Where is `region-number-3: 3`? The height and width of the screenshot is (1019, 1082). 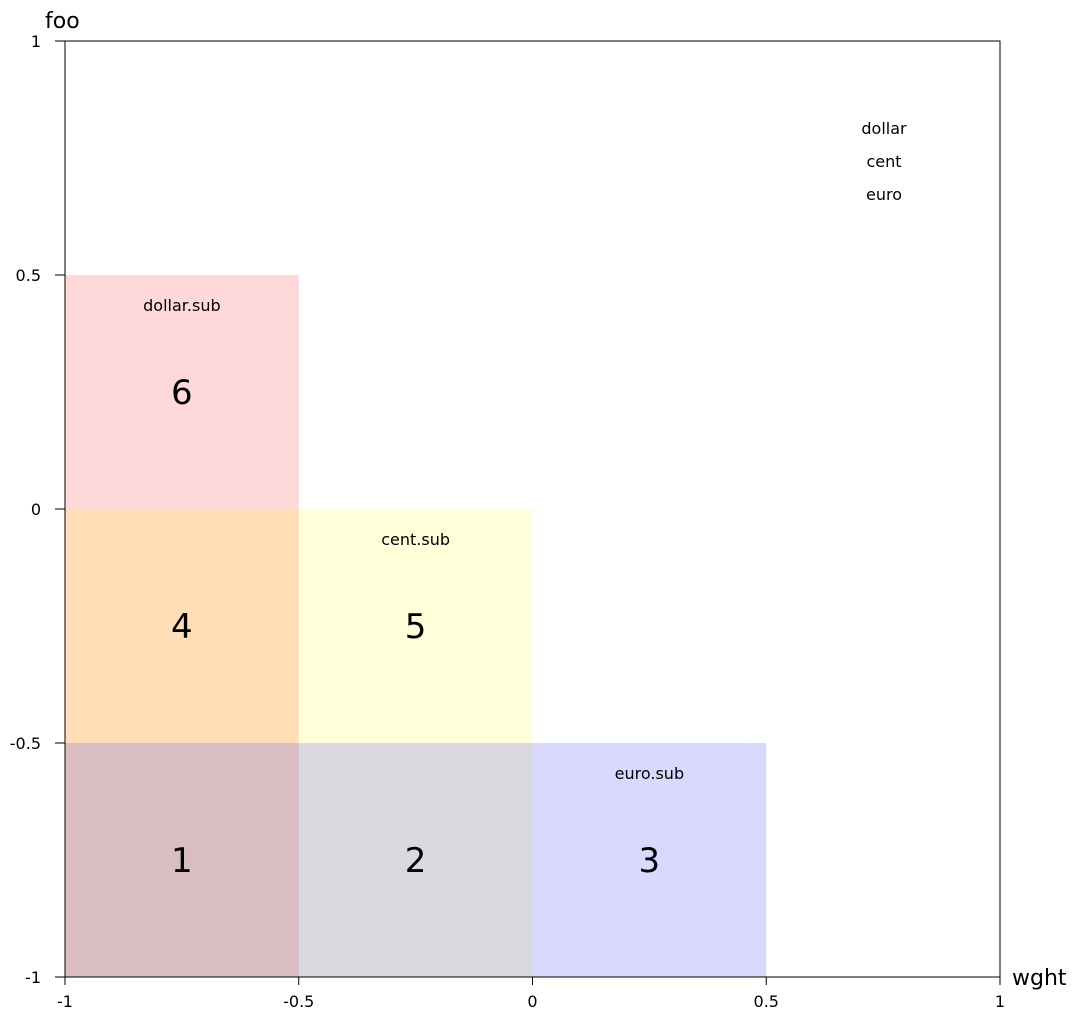 region-number-3: 3 is located at coordinates (650, 861).